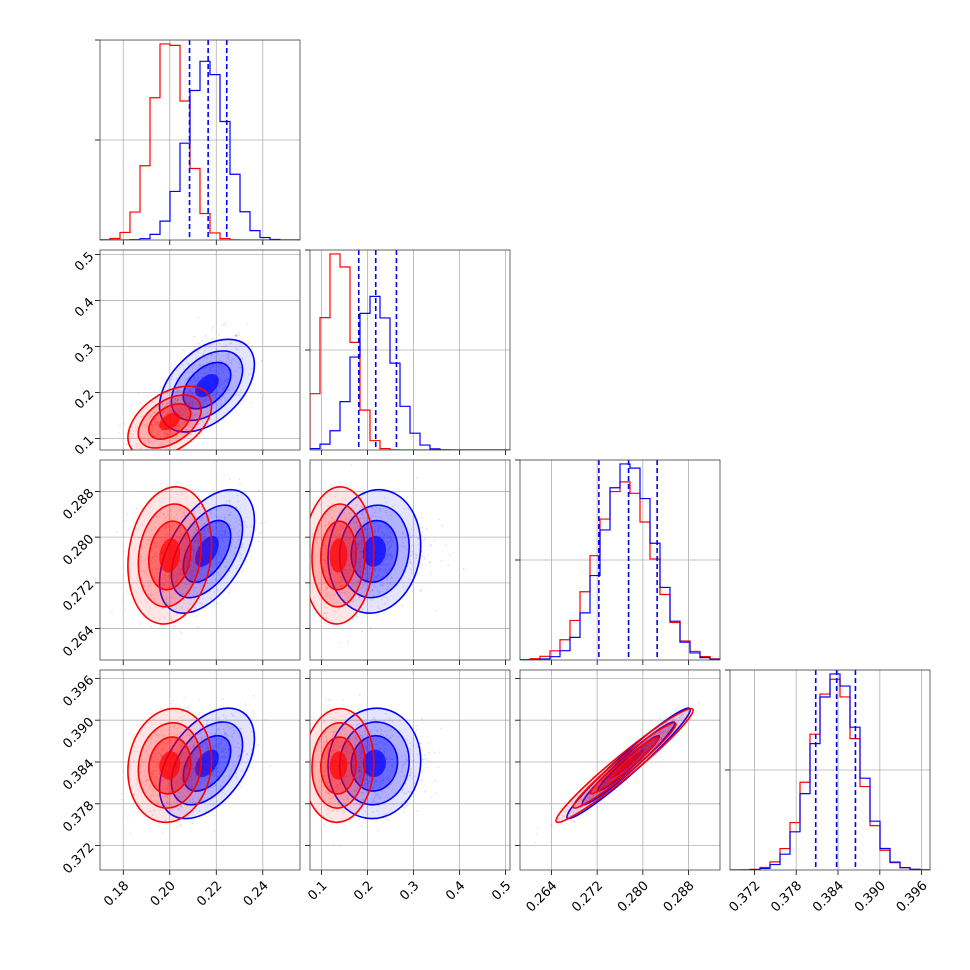 This screenshot has height=970, width=970. Describe the element at coordinates (633, 896) in the screenshot. I see `x-tick-label: 0.280` at that location.